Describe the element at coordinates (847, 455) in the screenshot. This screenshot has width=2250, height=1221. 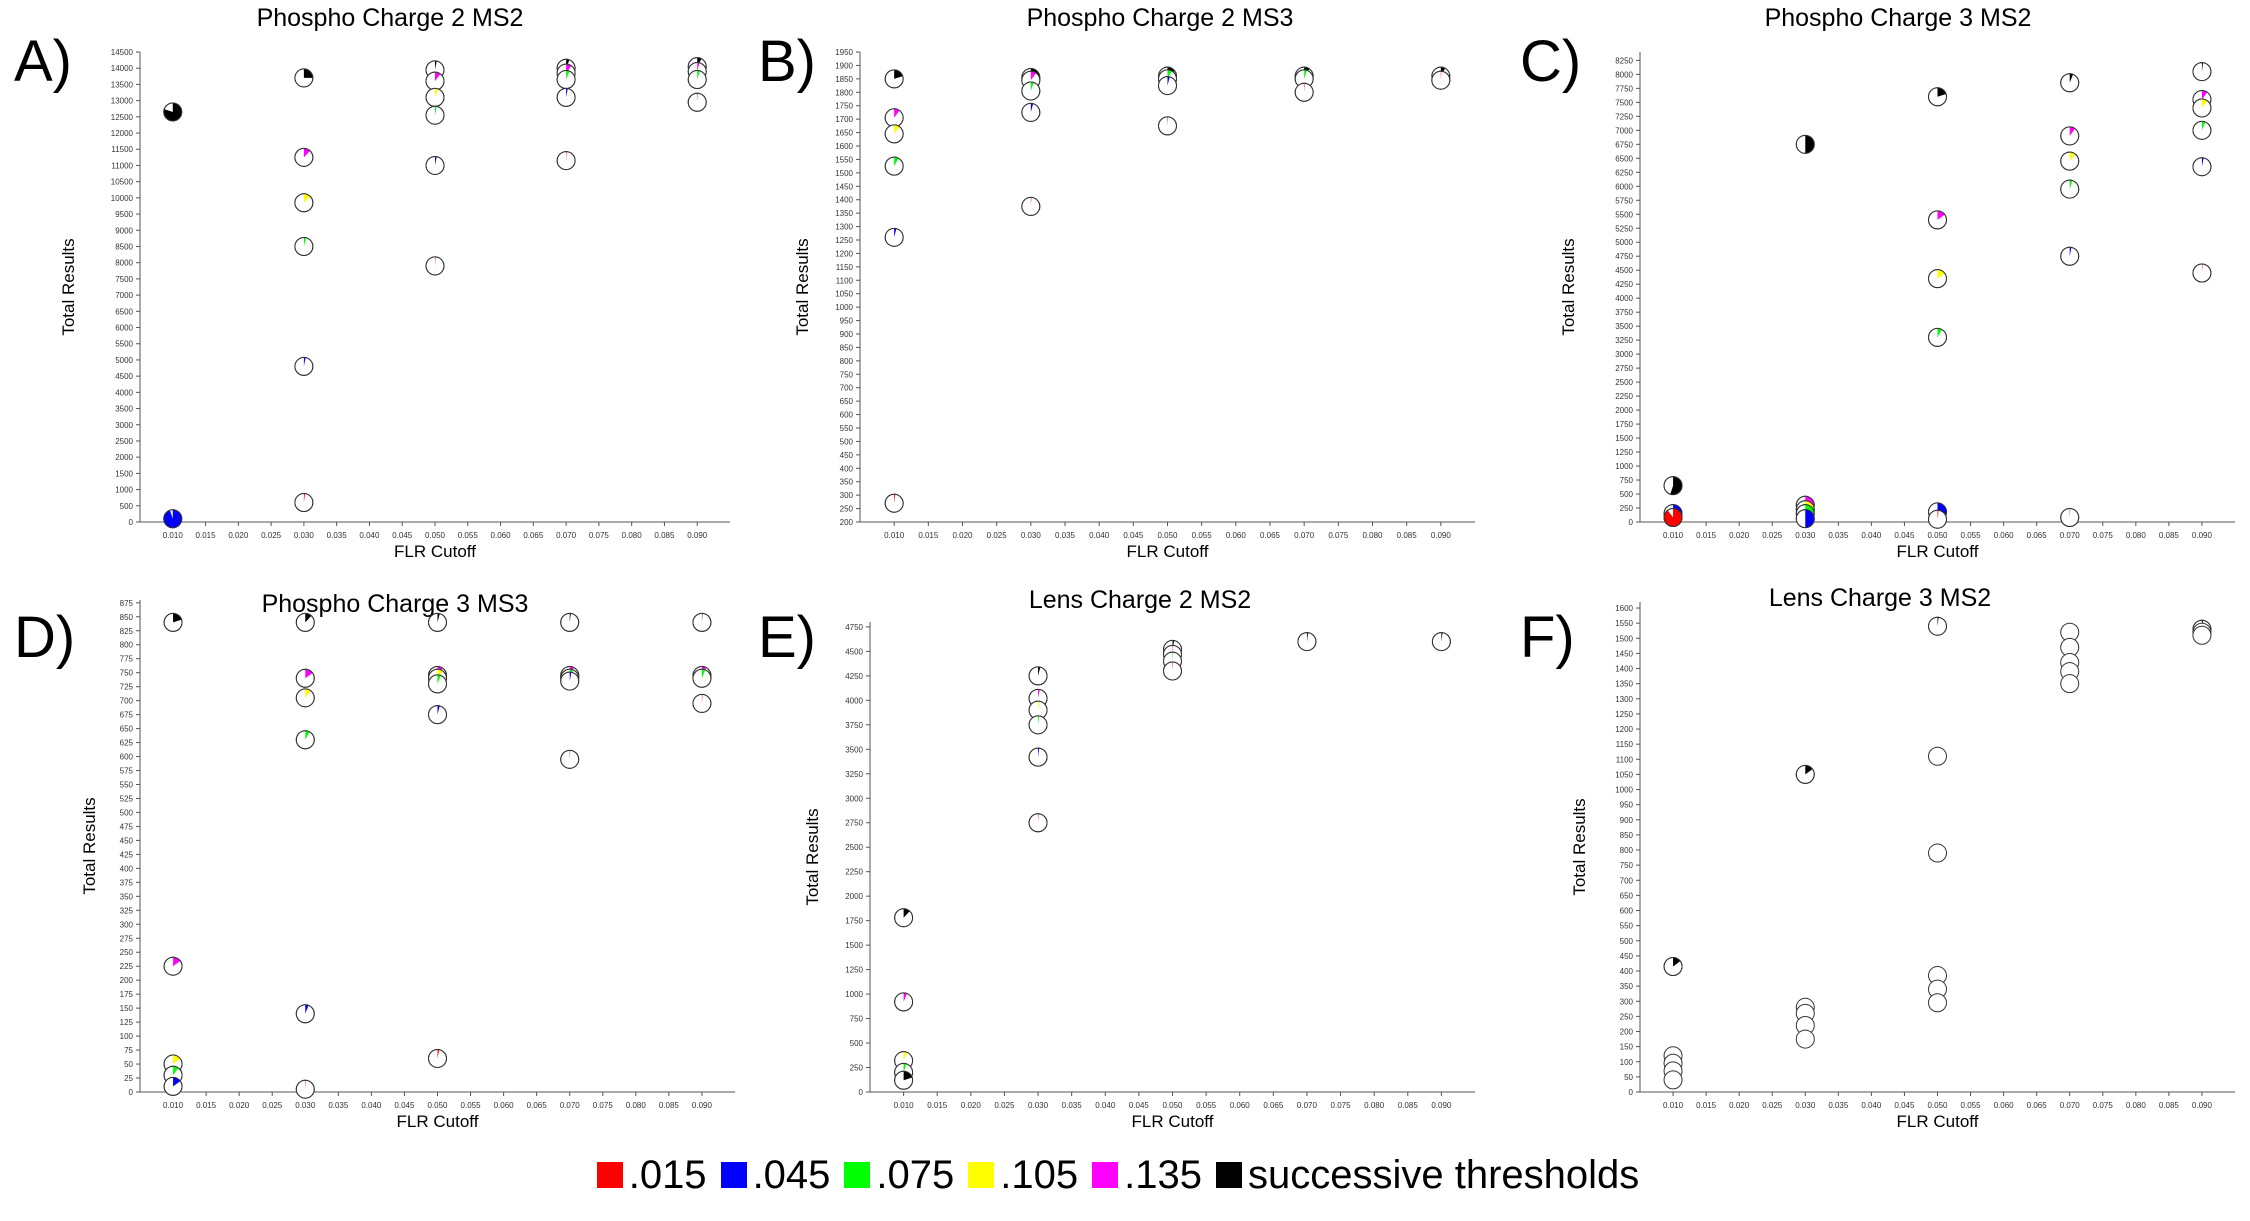
I see `y-tick-label: 450` at that location.